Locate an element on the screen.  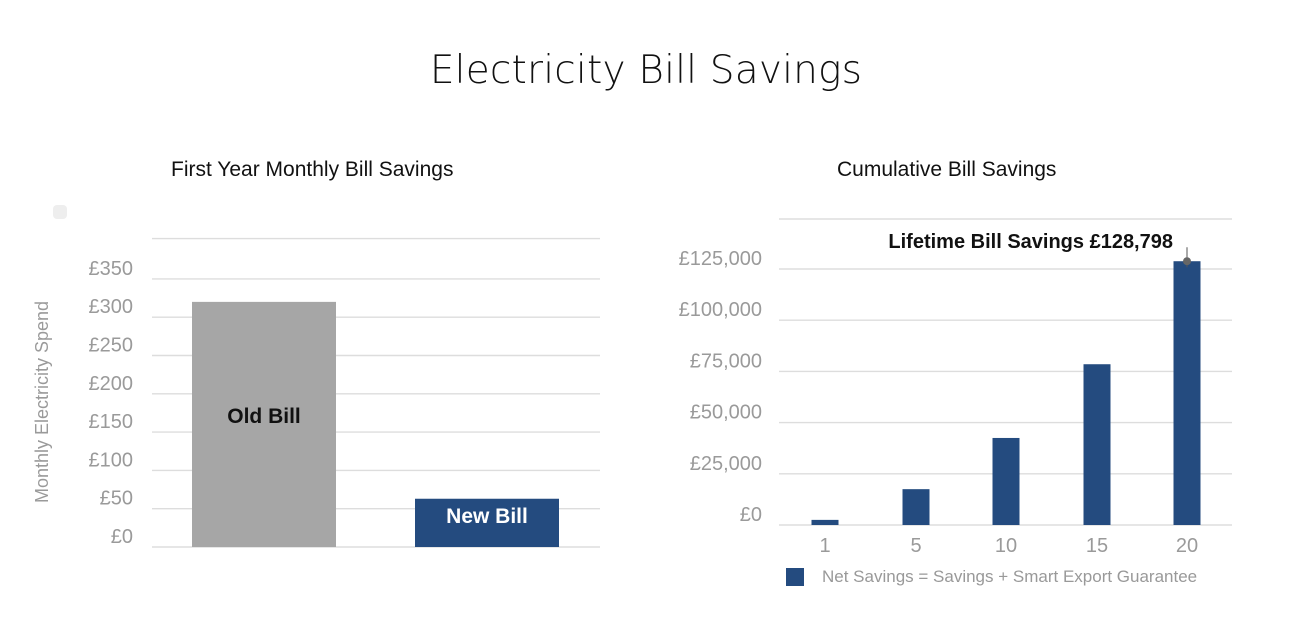
x-tick-label: 10 is located at coordinates (1006, 546).